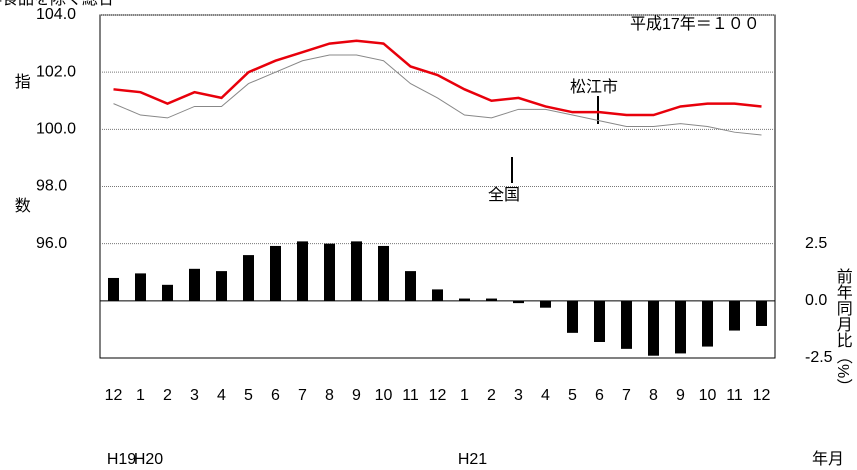 The height and width of the screenshot is (470, 857). What do you see at coordinates (56, 14) in the screenshot?
I see `y-tick-label: 104.0` at bounding box center [56, 14].